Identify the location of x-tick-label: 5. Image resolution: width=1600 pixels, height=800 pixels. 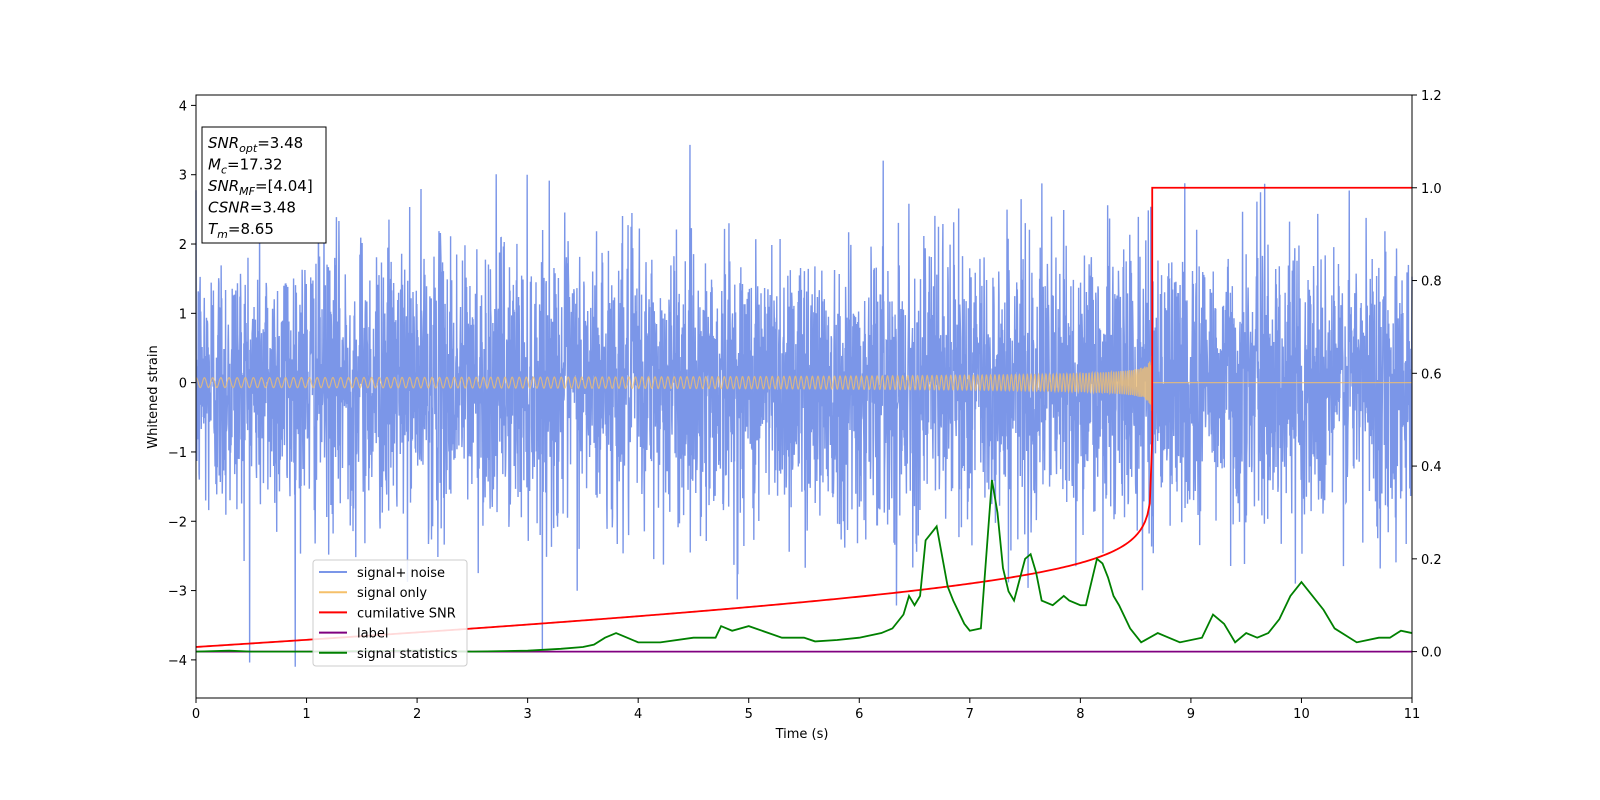
(749, 714).